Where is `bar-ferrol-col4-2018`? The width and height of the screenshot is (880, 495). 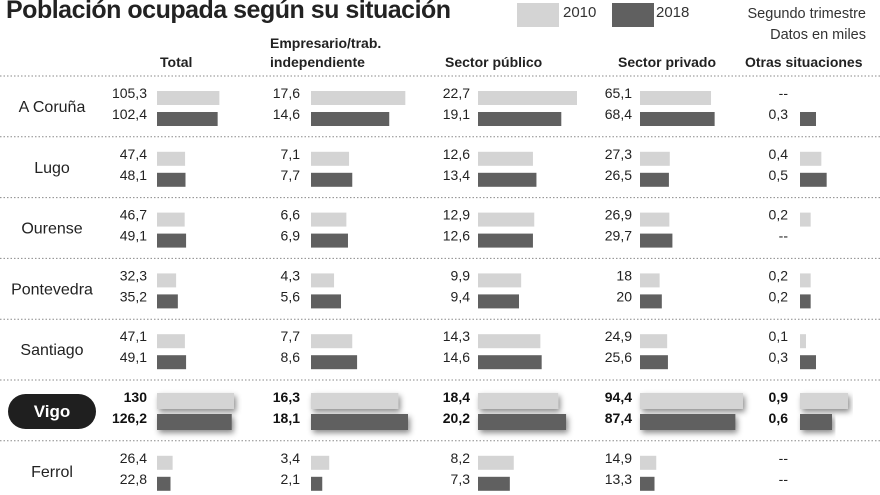
bar-ferrol-col4-2018 is located at coordinates (647, 483).